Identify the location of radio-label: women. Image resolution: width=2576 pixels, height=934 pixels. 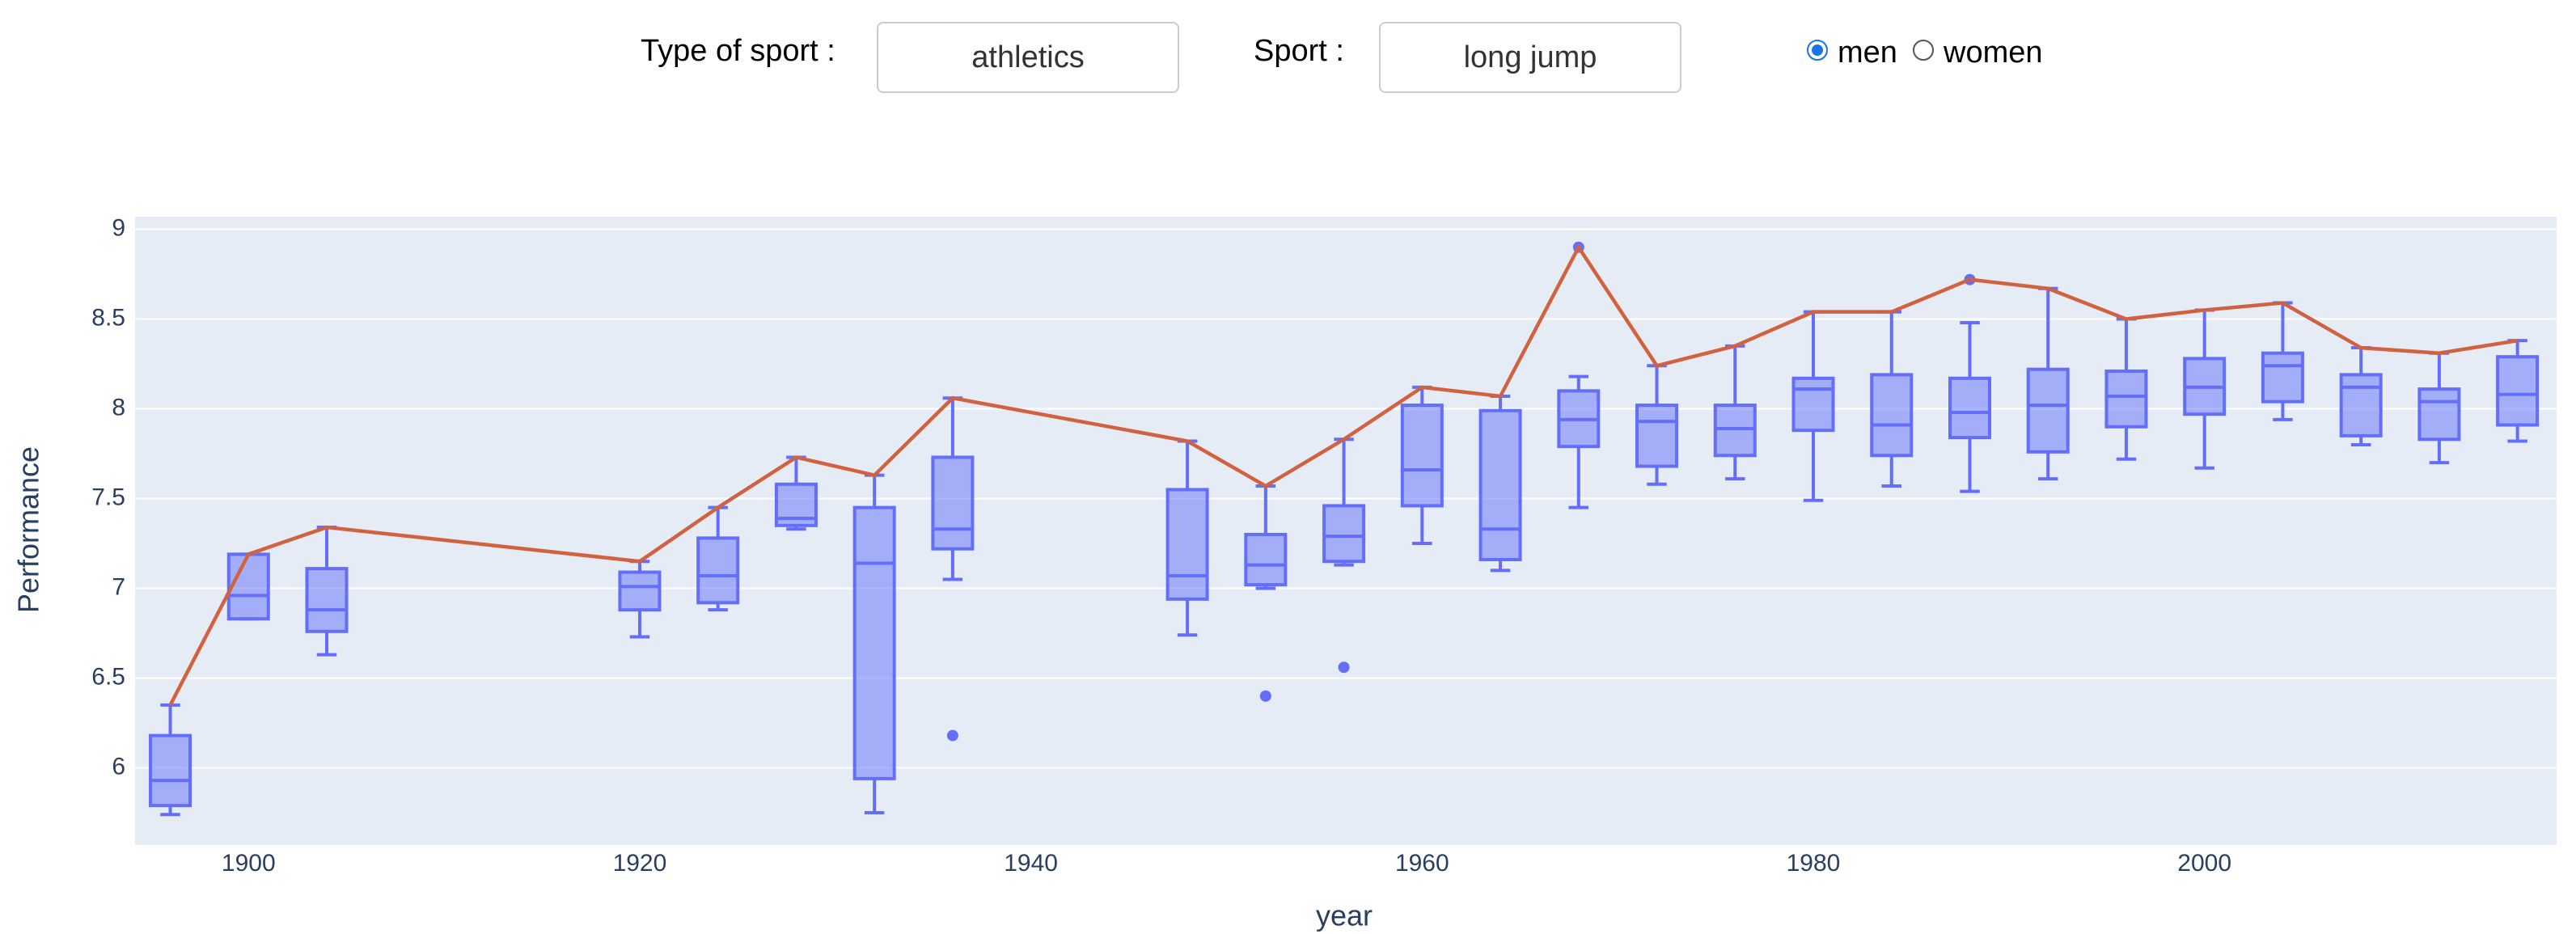
(1994, 53).